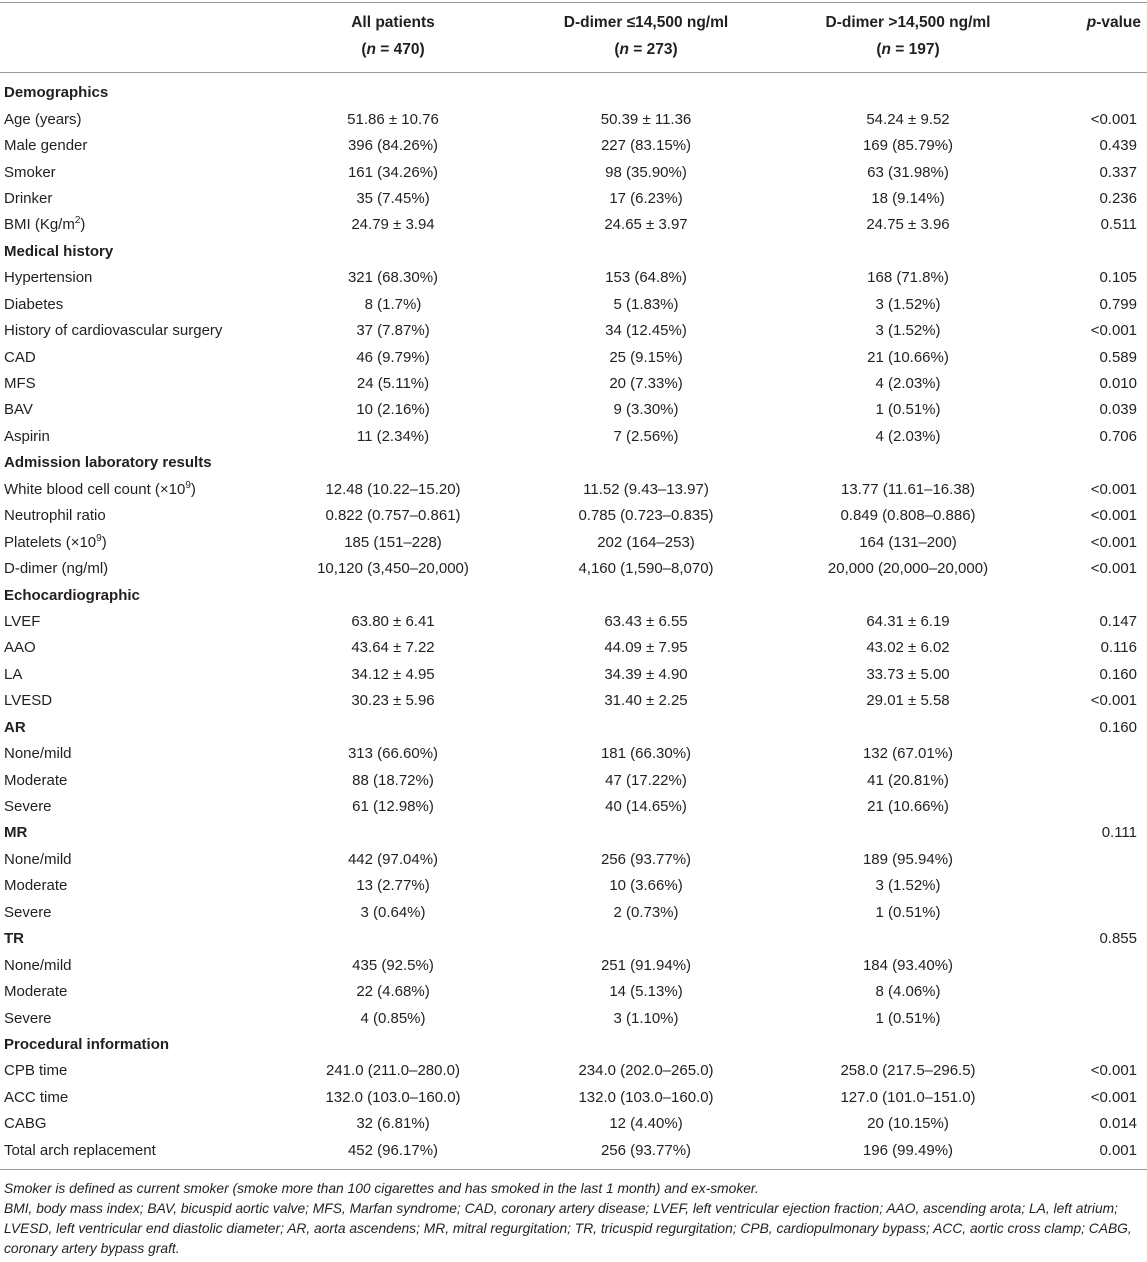 This screenshot has height=1262, width=1147. I want to click on section-row: Demographics, so click(573, 93).